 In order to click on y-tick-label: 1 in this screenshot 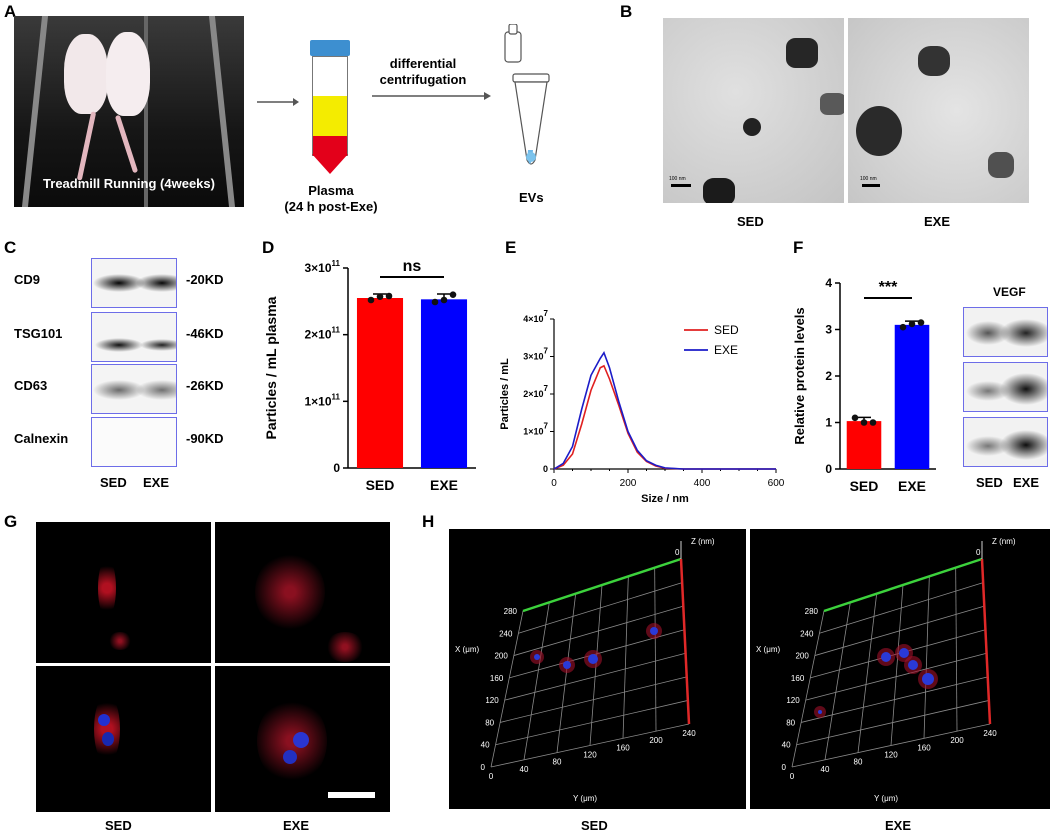, I will do `click(828, 423)`.